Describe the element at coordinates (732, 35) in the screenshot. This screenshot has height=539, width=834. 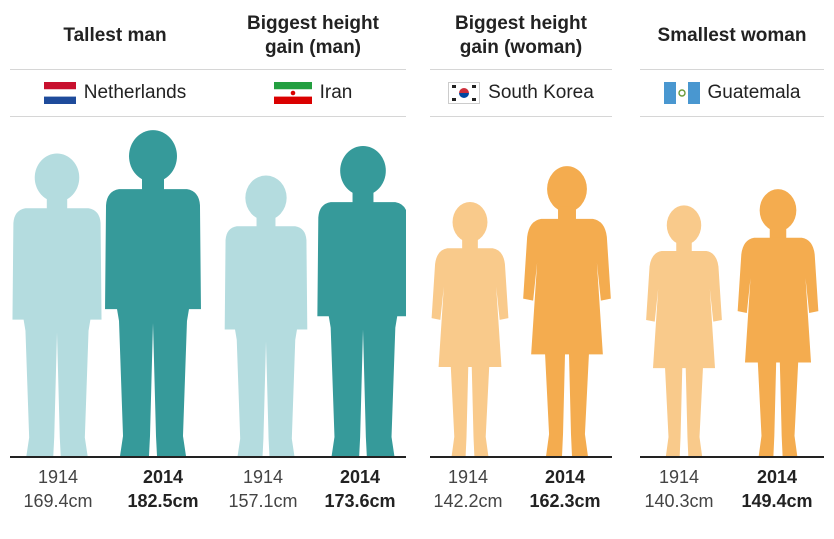
I see `panel-title: Smallest woman` at that location.